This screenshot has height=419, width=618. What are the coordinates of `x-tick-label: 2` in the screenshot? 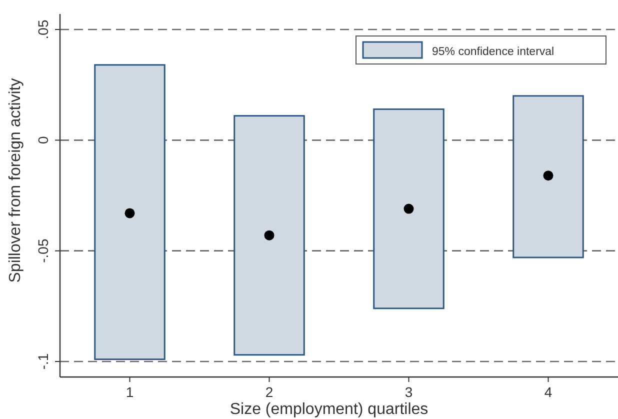 It's located at (269, 392).